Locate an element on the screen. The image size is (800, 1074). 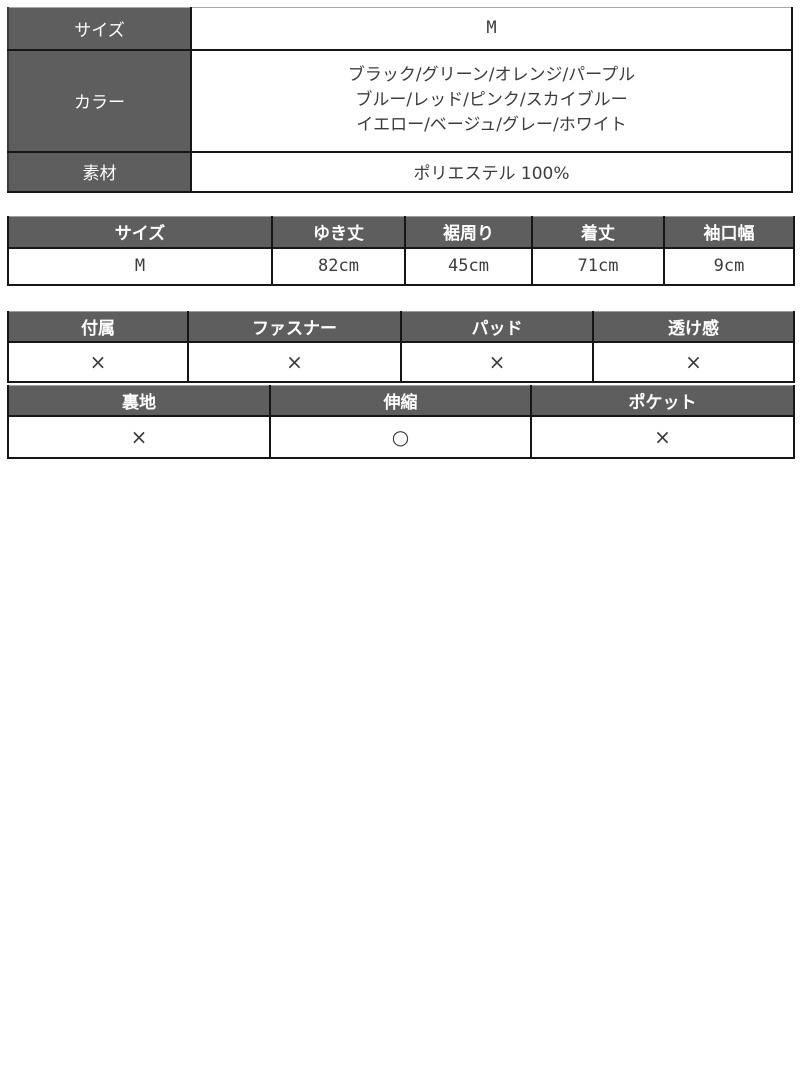
feature-table-row2: 裏地 伸縮 ポケット × ○ × is located at coordinates (401, 421).